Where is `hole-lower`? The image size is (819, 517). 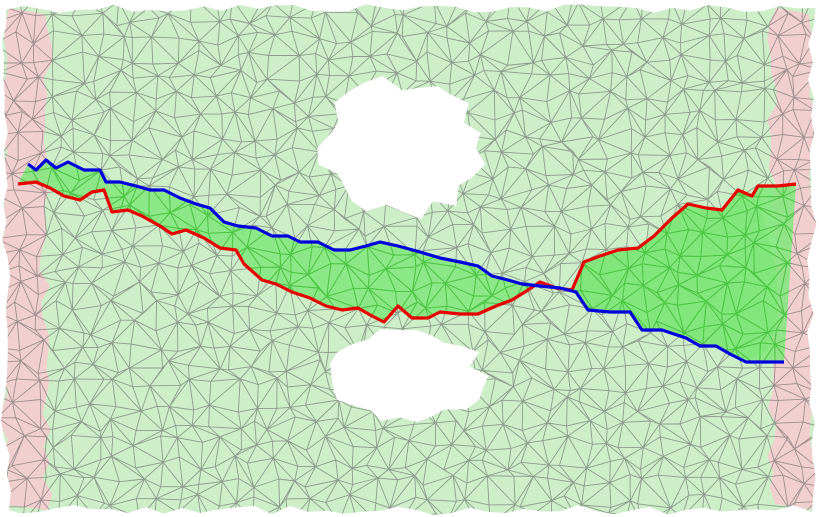
hole-lower is located at coordinates (409, 376).